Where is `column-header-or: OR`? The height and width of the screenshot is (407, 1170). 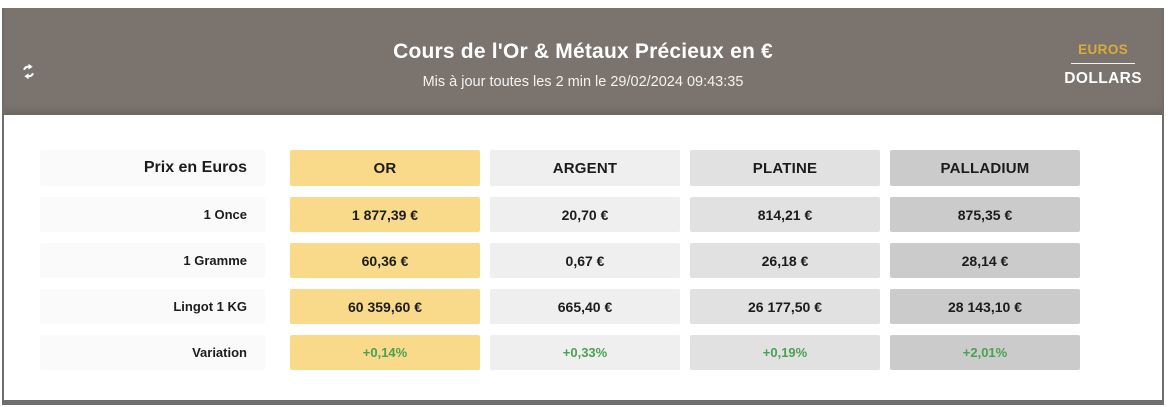 column-header-or: OR is located at coordinates (385, 168).